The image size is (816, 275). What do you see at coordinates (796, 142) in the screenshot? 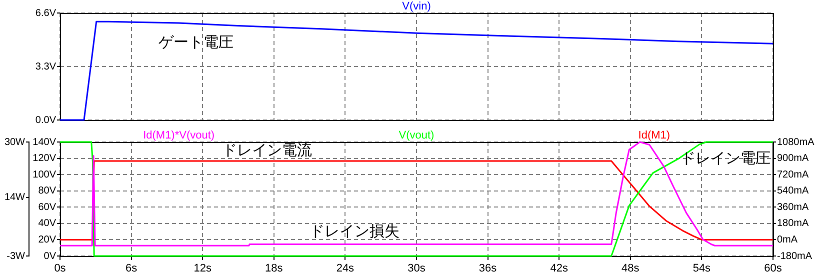
I see `y2-tick-label: 1080mA` at bounding box center [796, 142].